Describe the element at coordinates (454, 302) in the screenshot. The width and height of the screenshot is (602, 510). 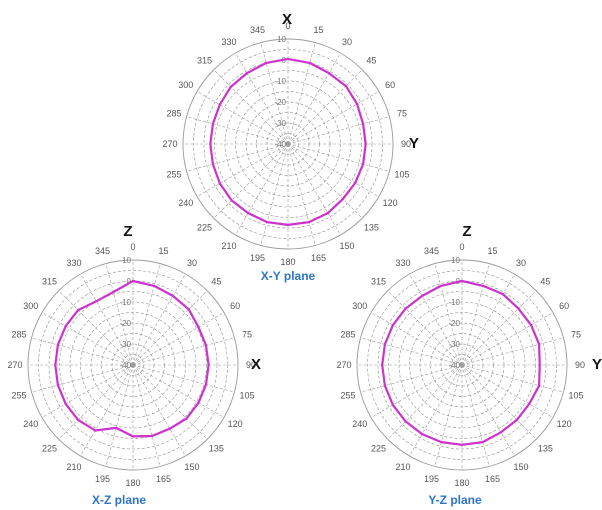
I see `yz-radial-tick-label: -10` at that location.